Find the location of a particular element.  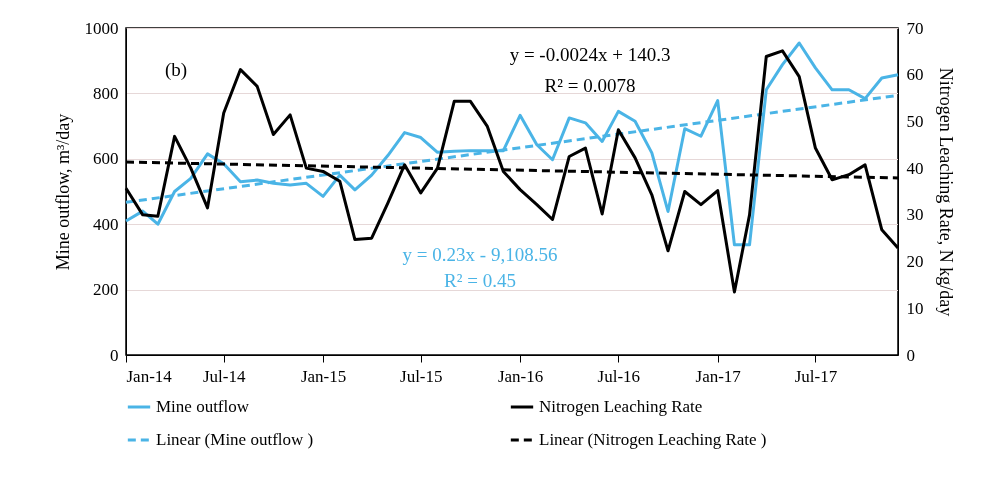

y2-tick-label: 70 is located at coordinates (915, 28).